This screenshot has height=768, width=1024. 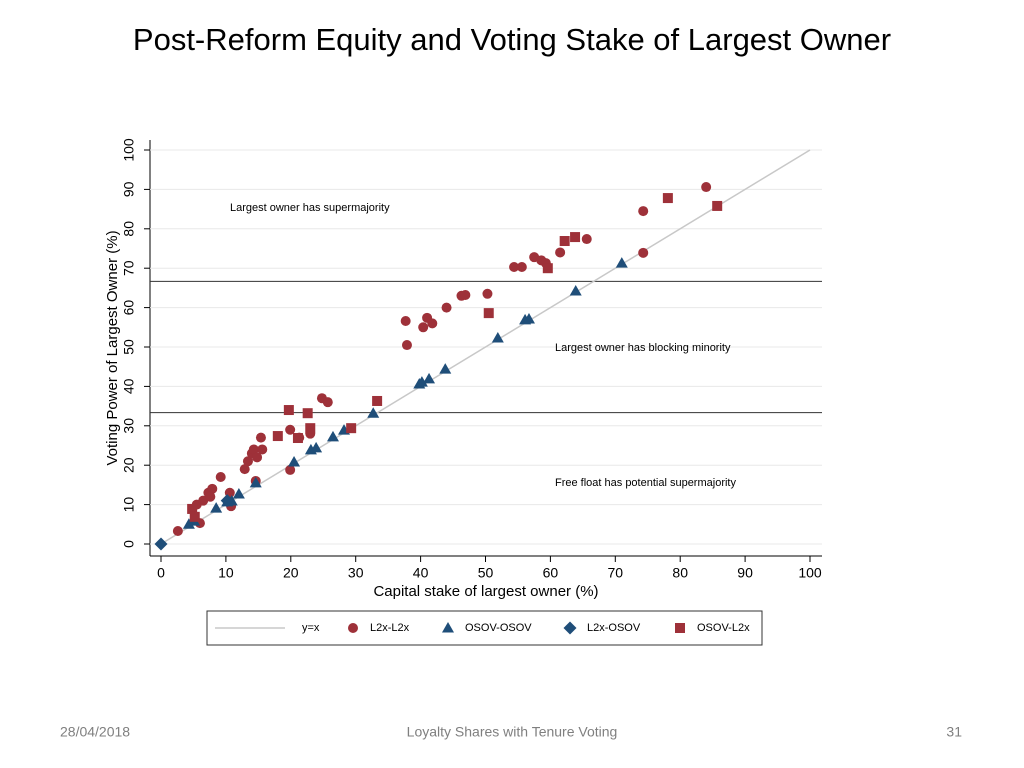 I want to click on y-tick-label: 50, so click(x=129, y=347).